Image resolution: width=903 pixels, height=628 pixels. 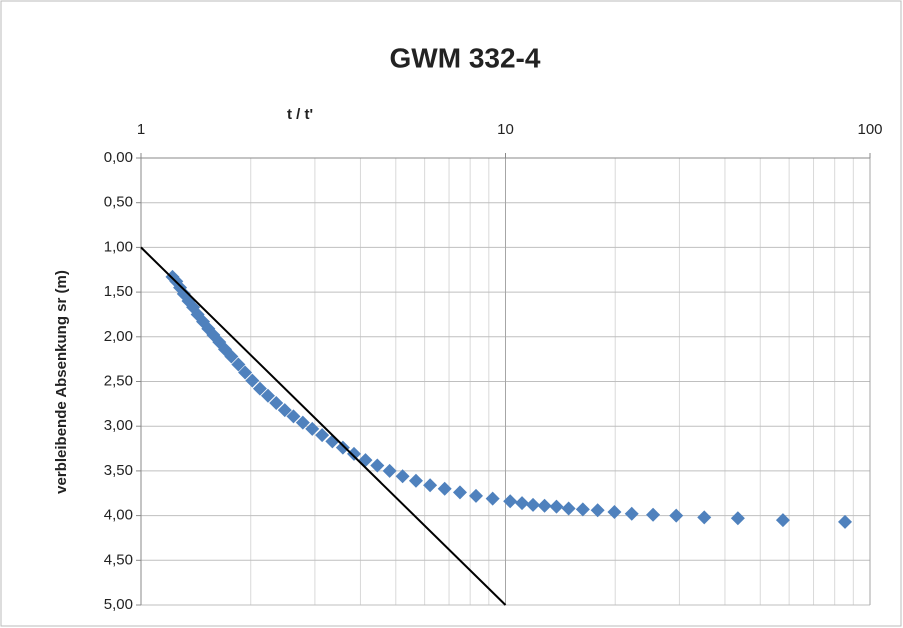 What do you see at coordinates (118, 291) in the screenshot?
I see `y-tick-label: 1,50` at bounding box center [118, 291].